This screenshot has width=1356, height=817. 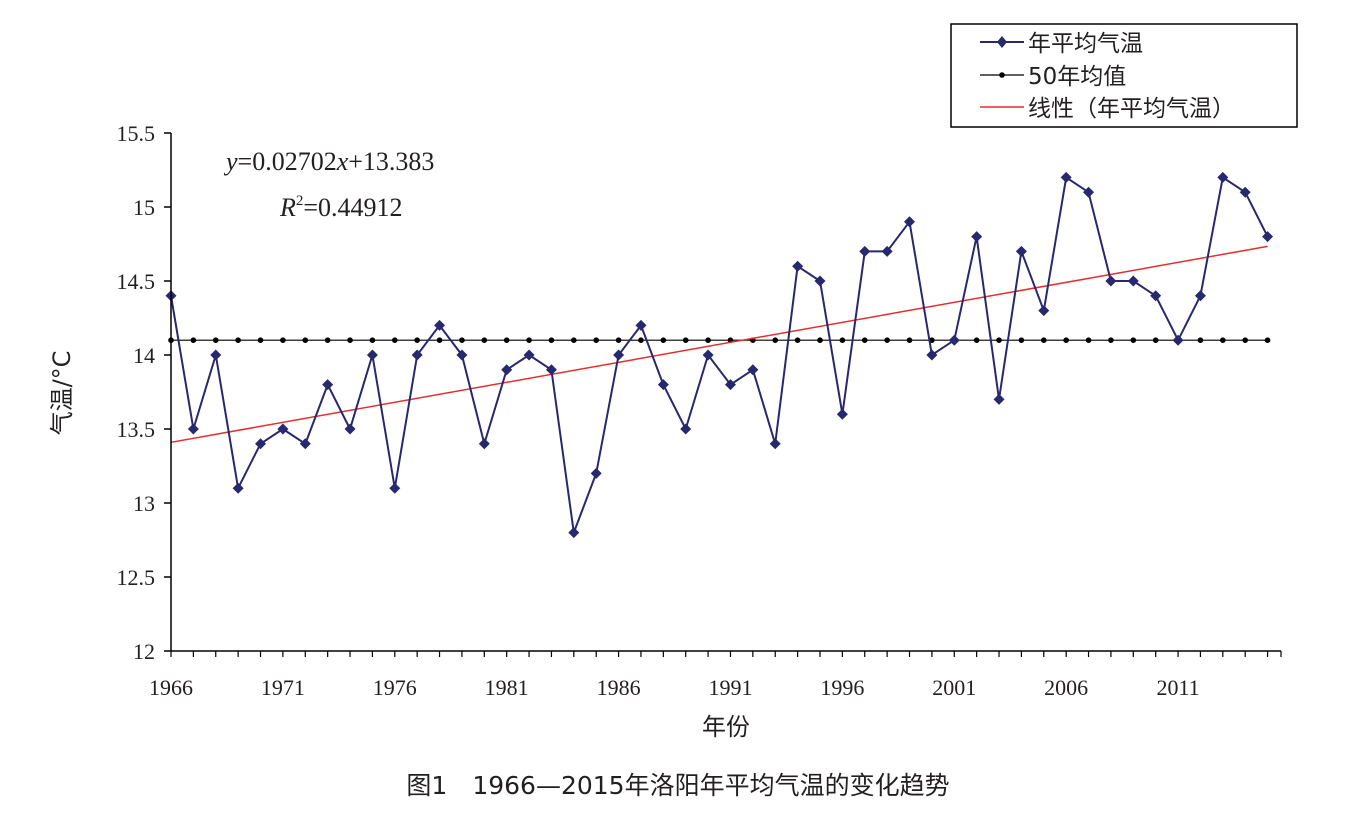 I want to click on x-tick-label: 1986, so click(x=619, y=687).